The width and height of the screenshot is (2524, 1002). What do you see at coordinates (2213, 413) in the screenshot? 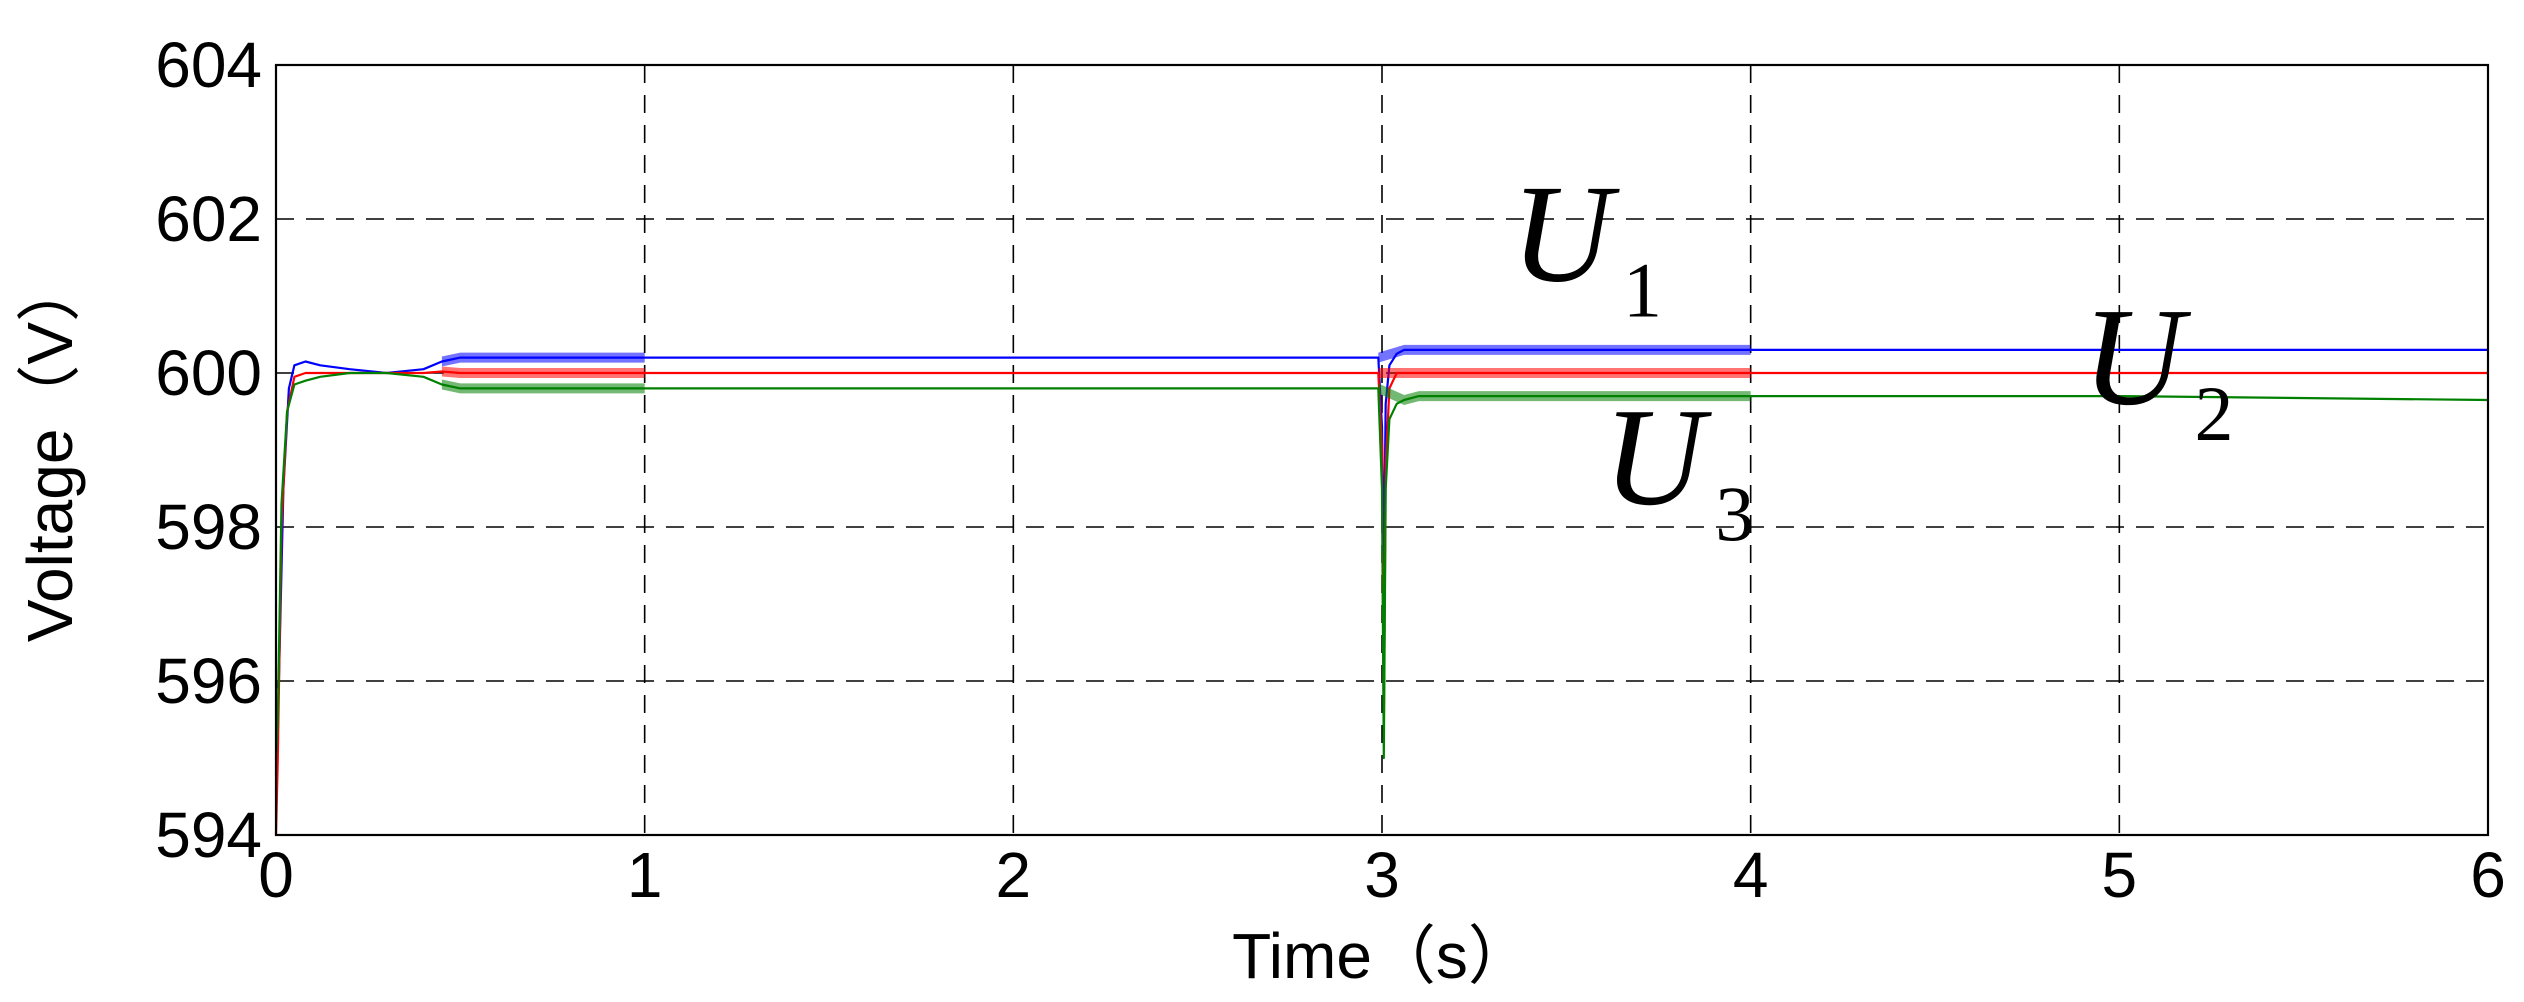
I see `annotation-sub: 2` at bounding box center [2213, 413].